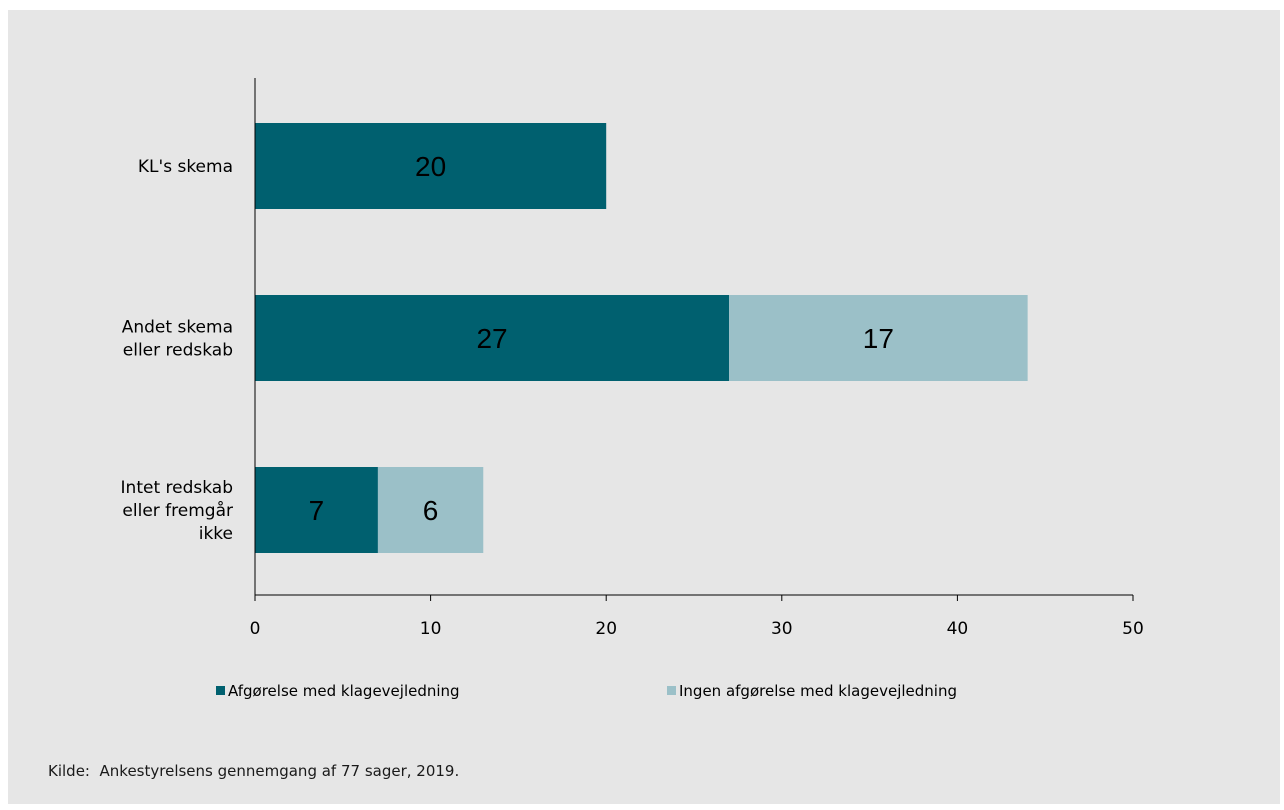 The width and height of the screenshot is (1284, 810). I want to click on data-label: 17, so click(878, 338).